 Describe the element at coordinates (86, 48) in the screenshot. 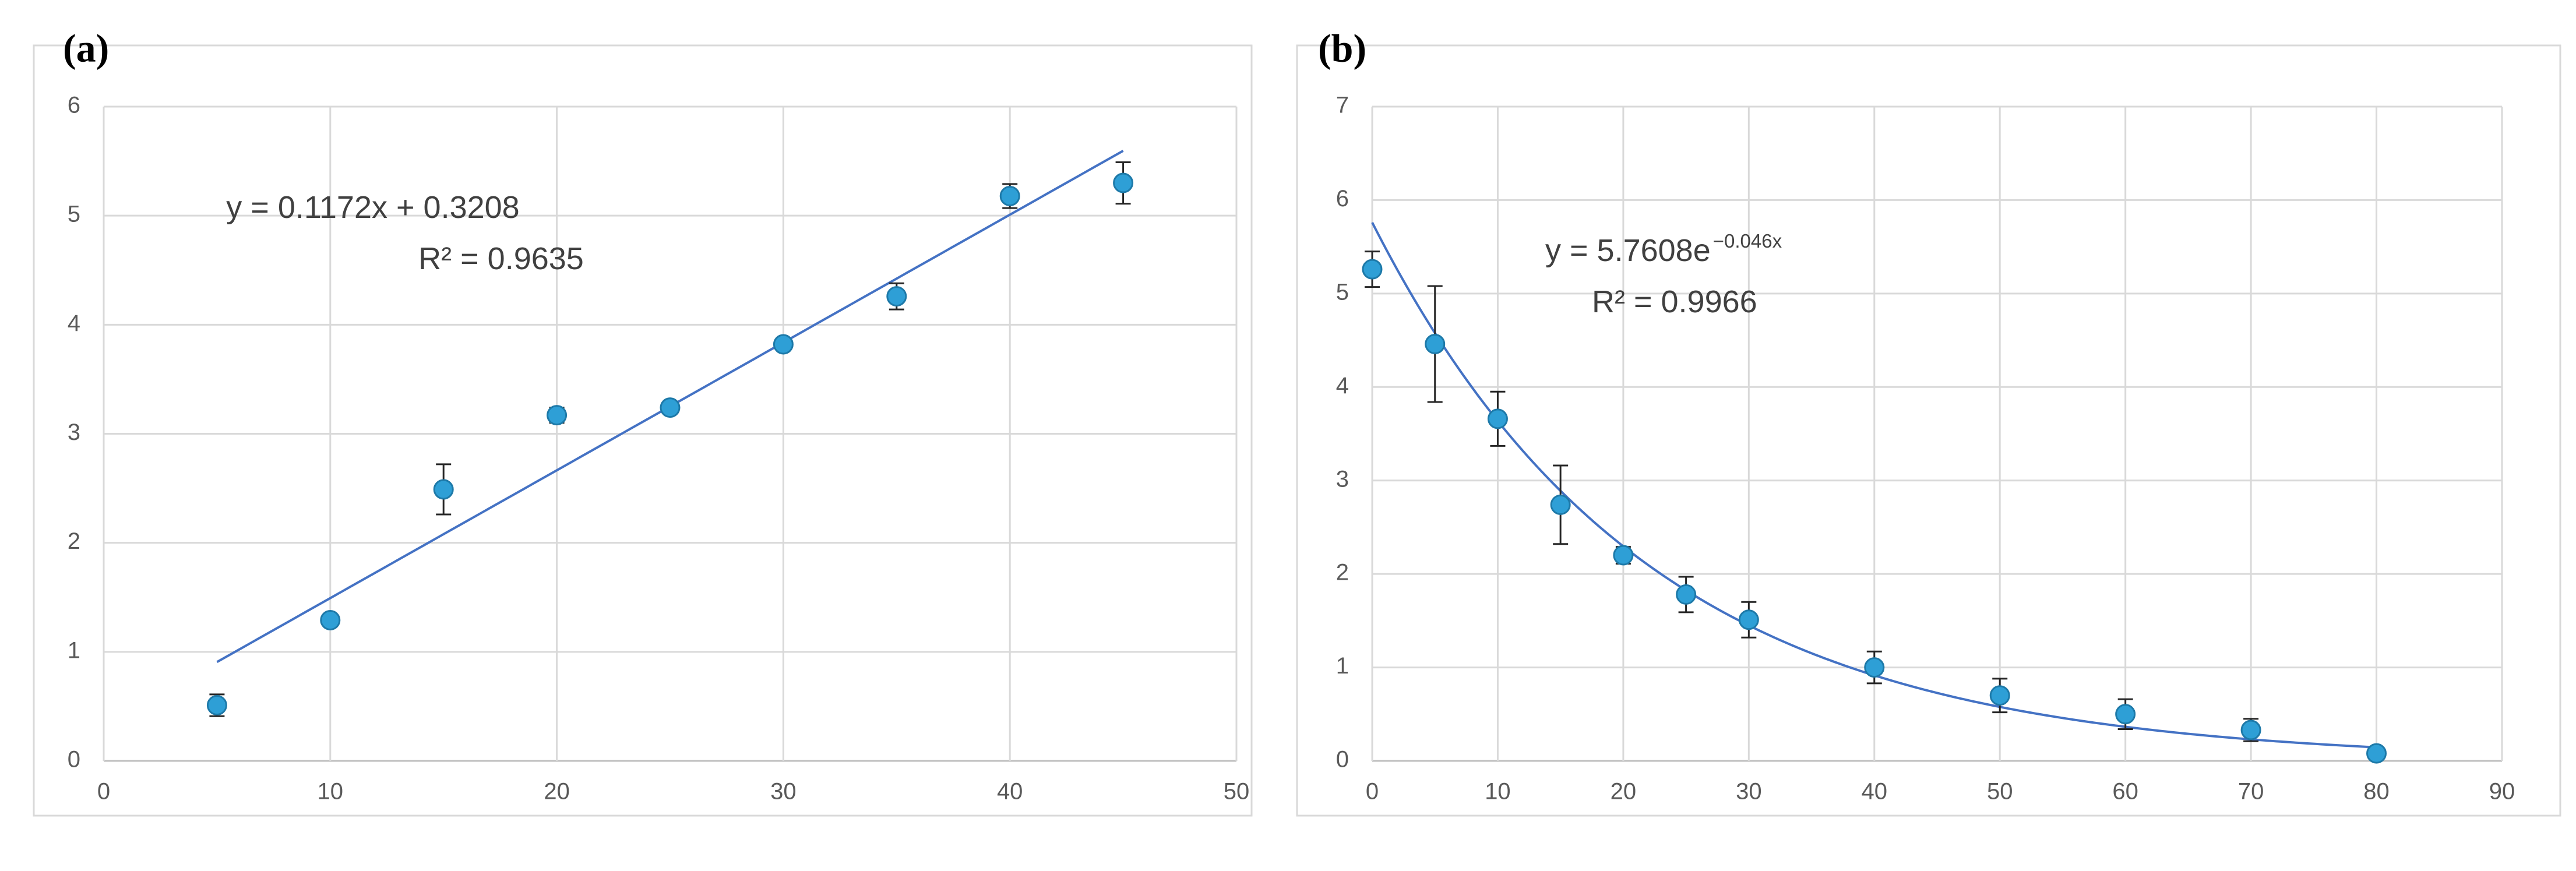

I see `panel-label: (a)` at that location.